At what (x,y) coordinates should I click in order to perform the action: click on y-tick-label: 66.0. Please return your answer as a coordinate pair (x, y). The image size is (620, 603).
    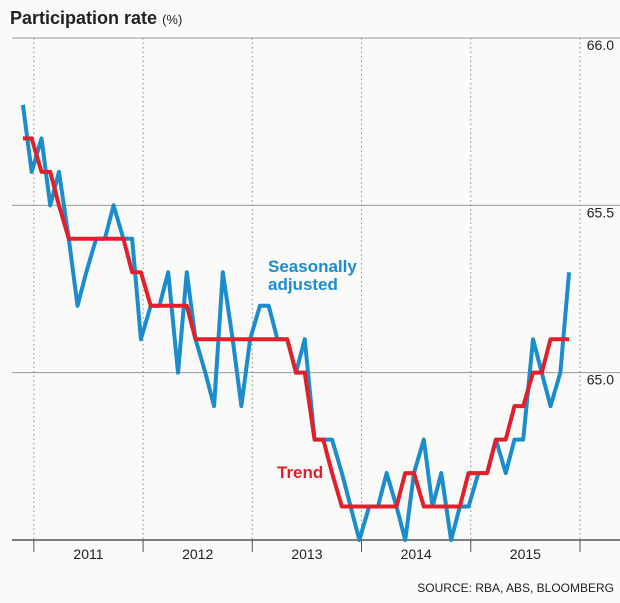
    Looking at the image, I should click on (600, 45).